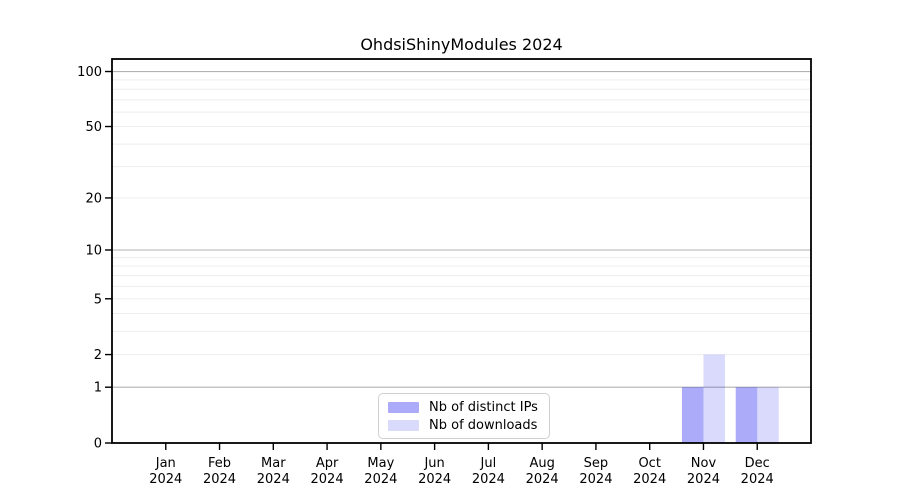 This screenshot has height=500, width=900. I want to click on x-tick-label-month: Jun, so click(433, 463).